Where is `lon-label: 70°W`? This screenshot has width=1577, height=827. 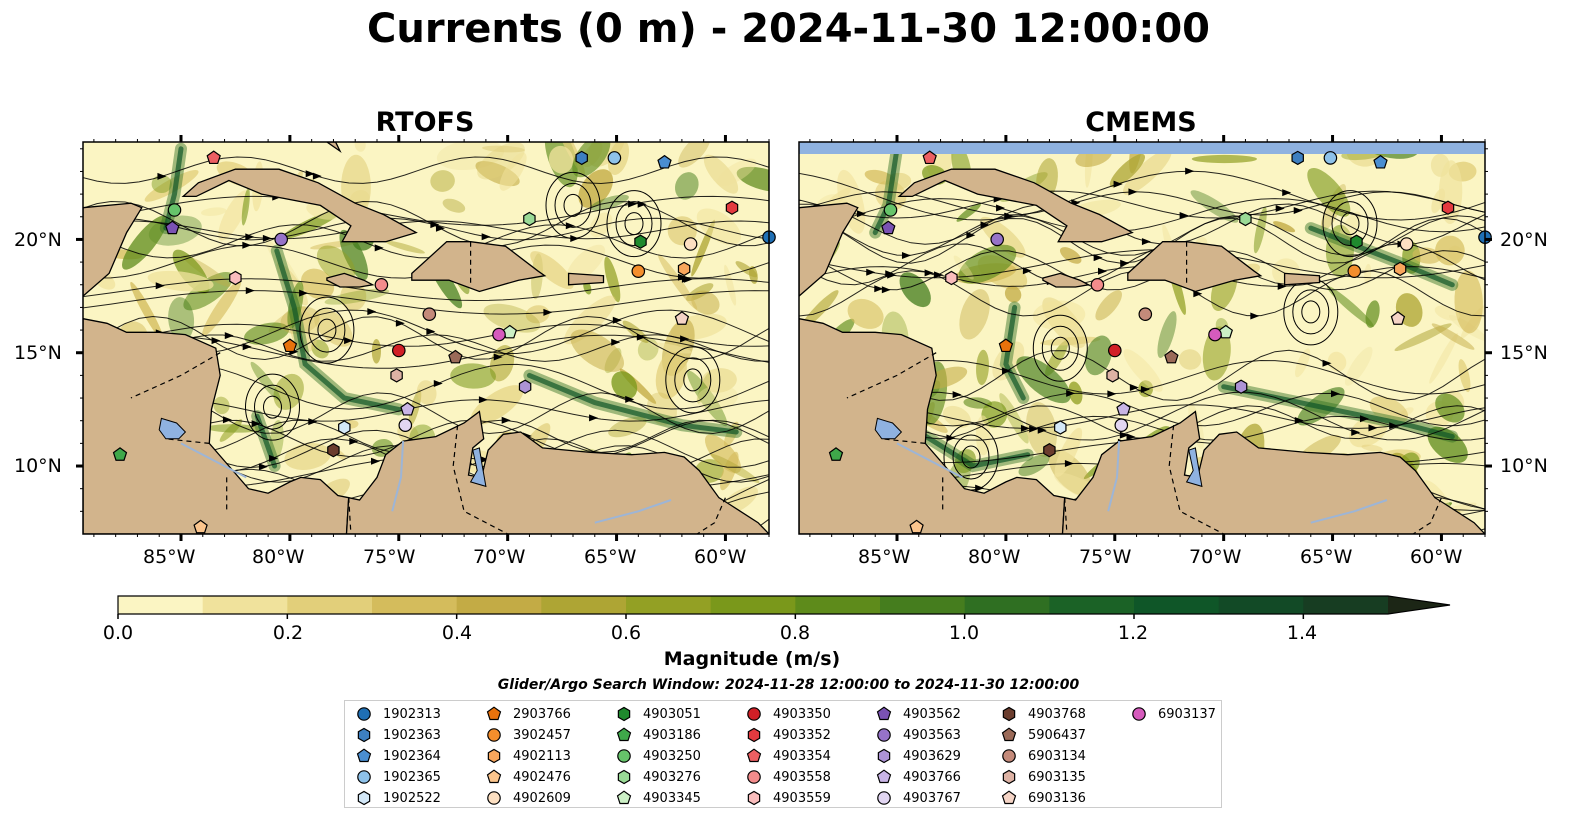
lon-label: 70°W is located at coordinates (499, 557).